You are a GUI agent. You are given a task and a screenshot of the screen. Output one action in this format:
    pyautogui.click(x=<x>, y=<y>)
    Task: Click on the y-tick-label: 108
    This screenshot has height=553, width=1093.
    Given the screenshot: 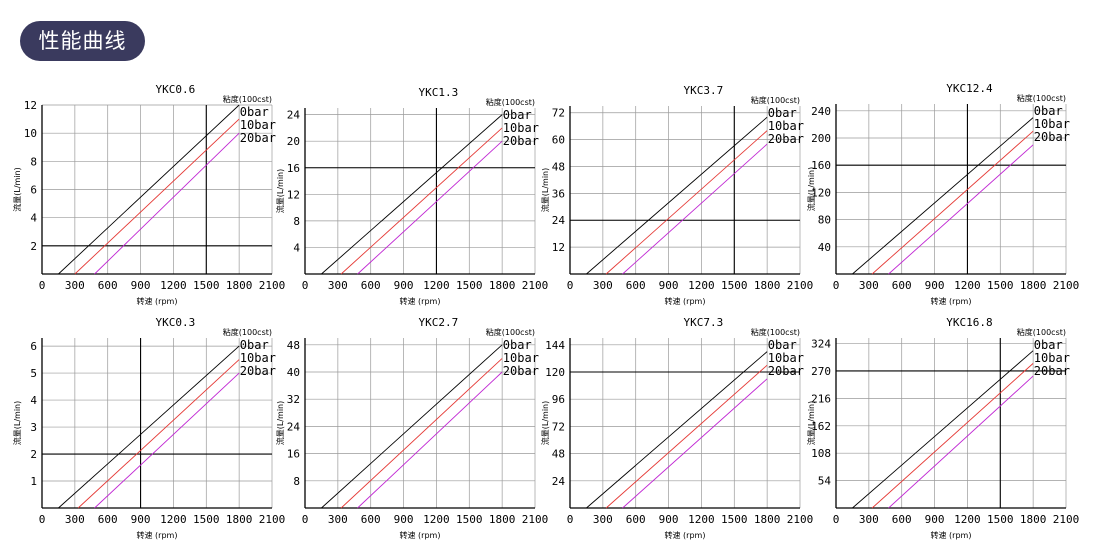 What is the action you would take?
    pyautogui.click(x=821, y=453)
    